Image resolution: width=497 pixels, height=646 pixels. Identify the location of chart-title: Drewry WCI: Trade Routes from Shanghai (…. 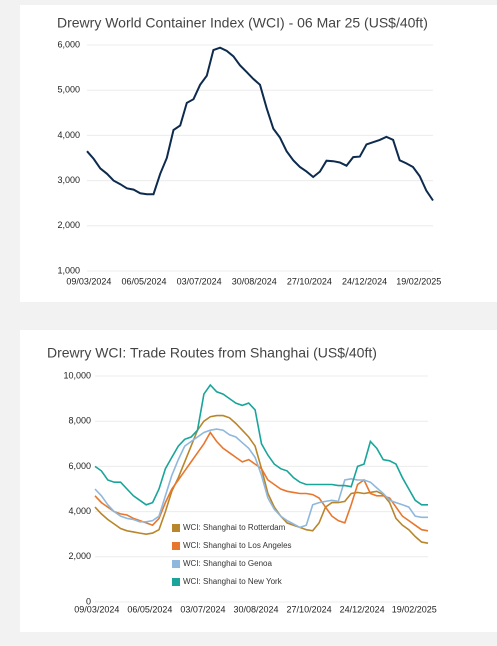
(212, 353).